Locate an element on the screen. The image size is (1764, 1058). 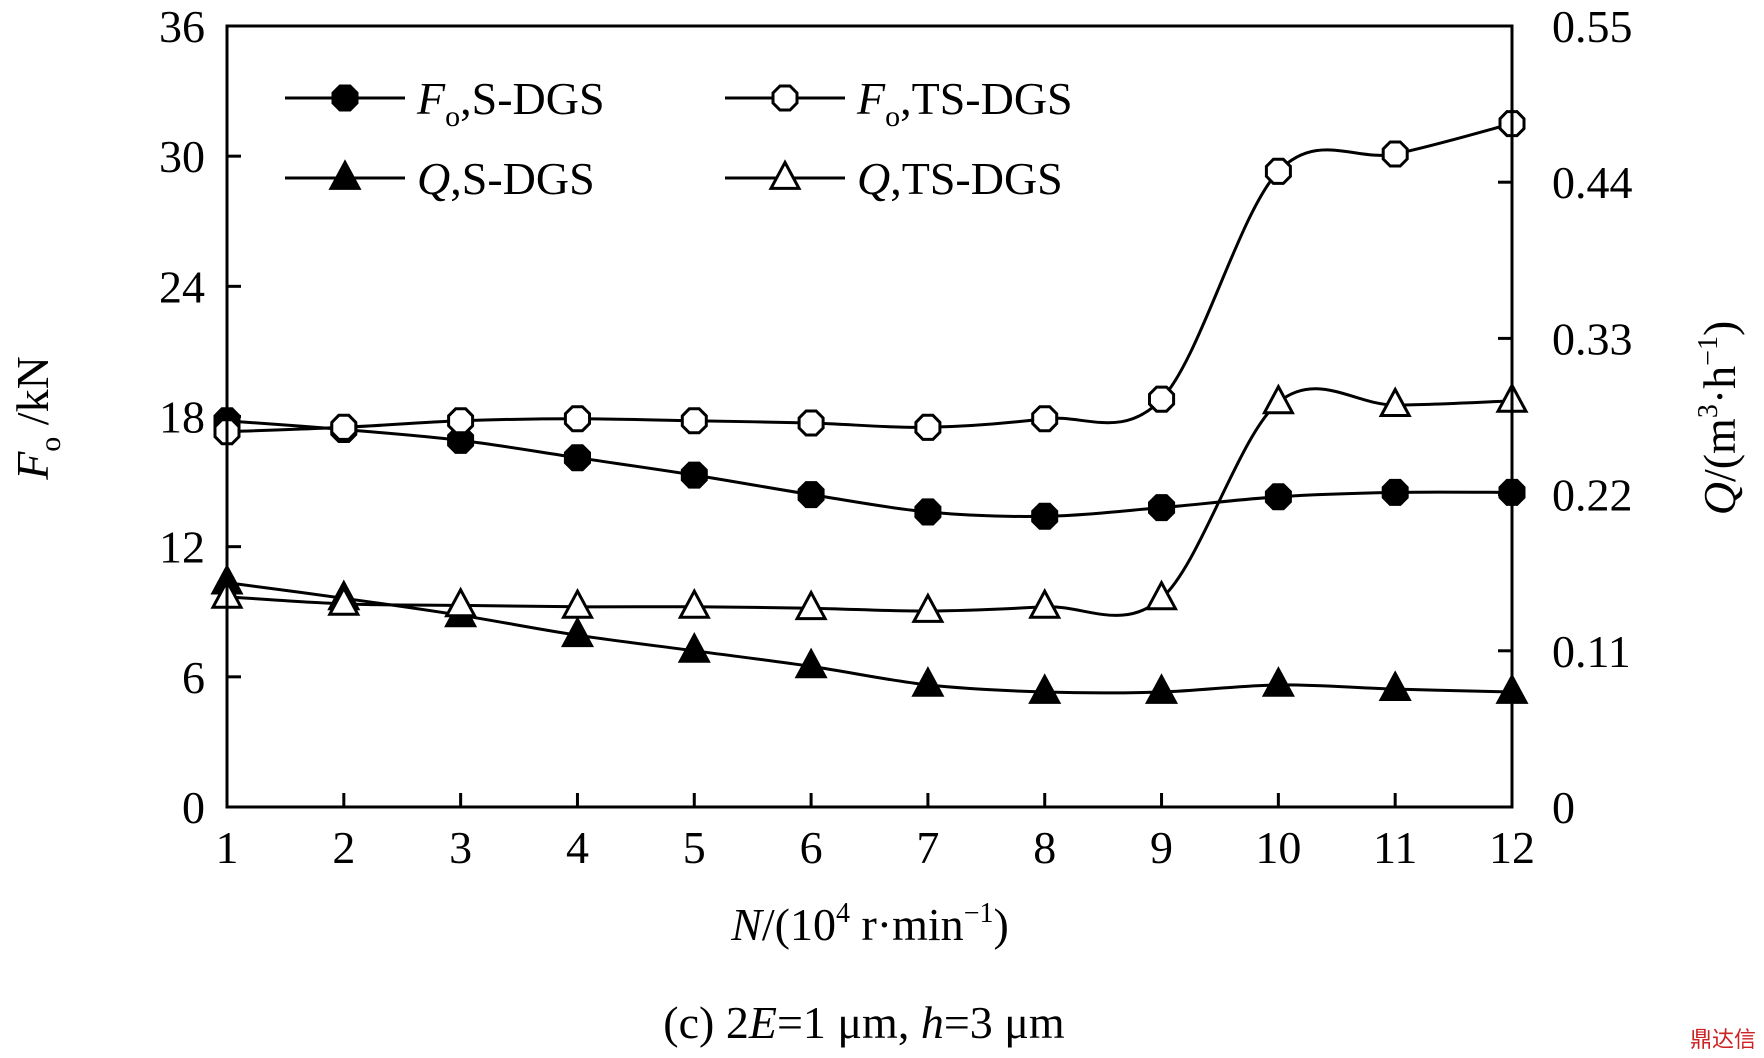
figure-caption: (c) 2E=1 μm, h=3 μm is located at coordinates (864, 1022).